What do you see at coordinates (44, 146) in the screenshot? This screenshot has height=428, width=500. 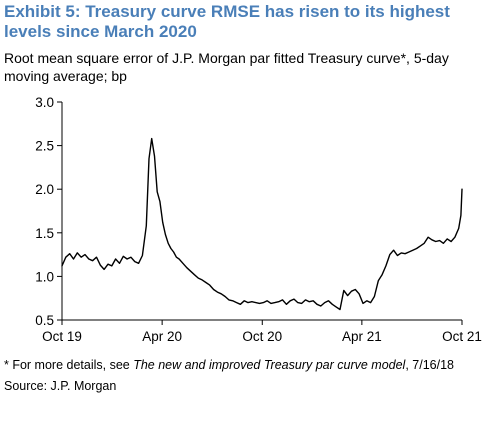 I see `y-tick-label: 2.5` at bounding box center [44, 146].